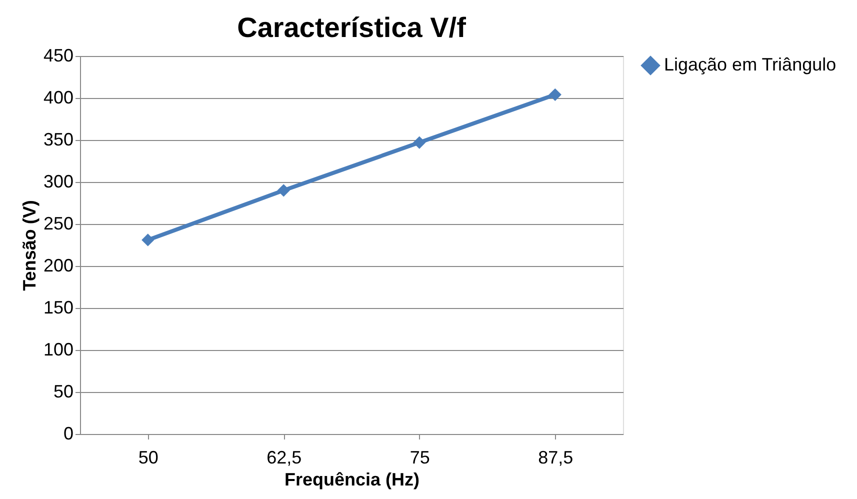  I want to click on y-tick-label: 150, so click(58, 308).